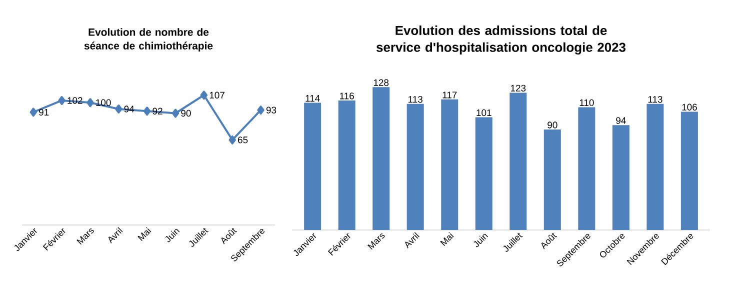  I want to click on data-label: 91, so click(44, 112).